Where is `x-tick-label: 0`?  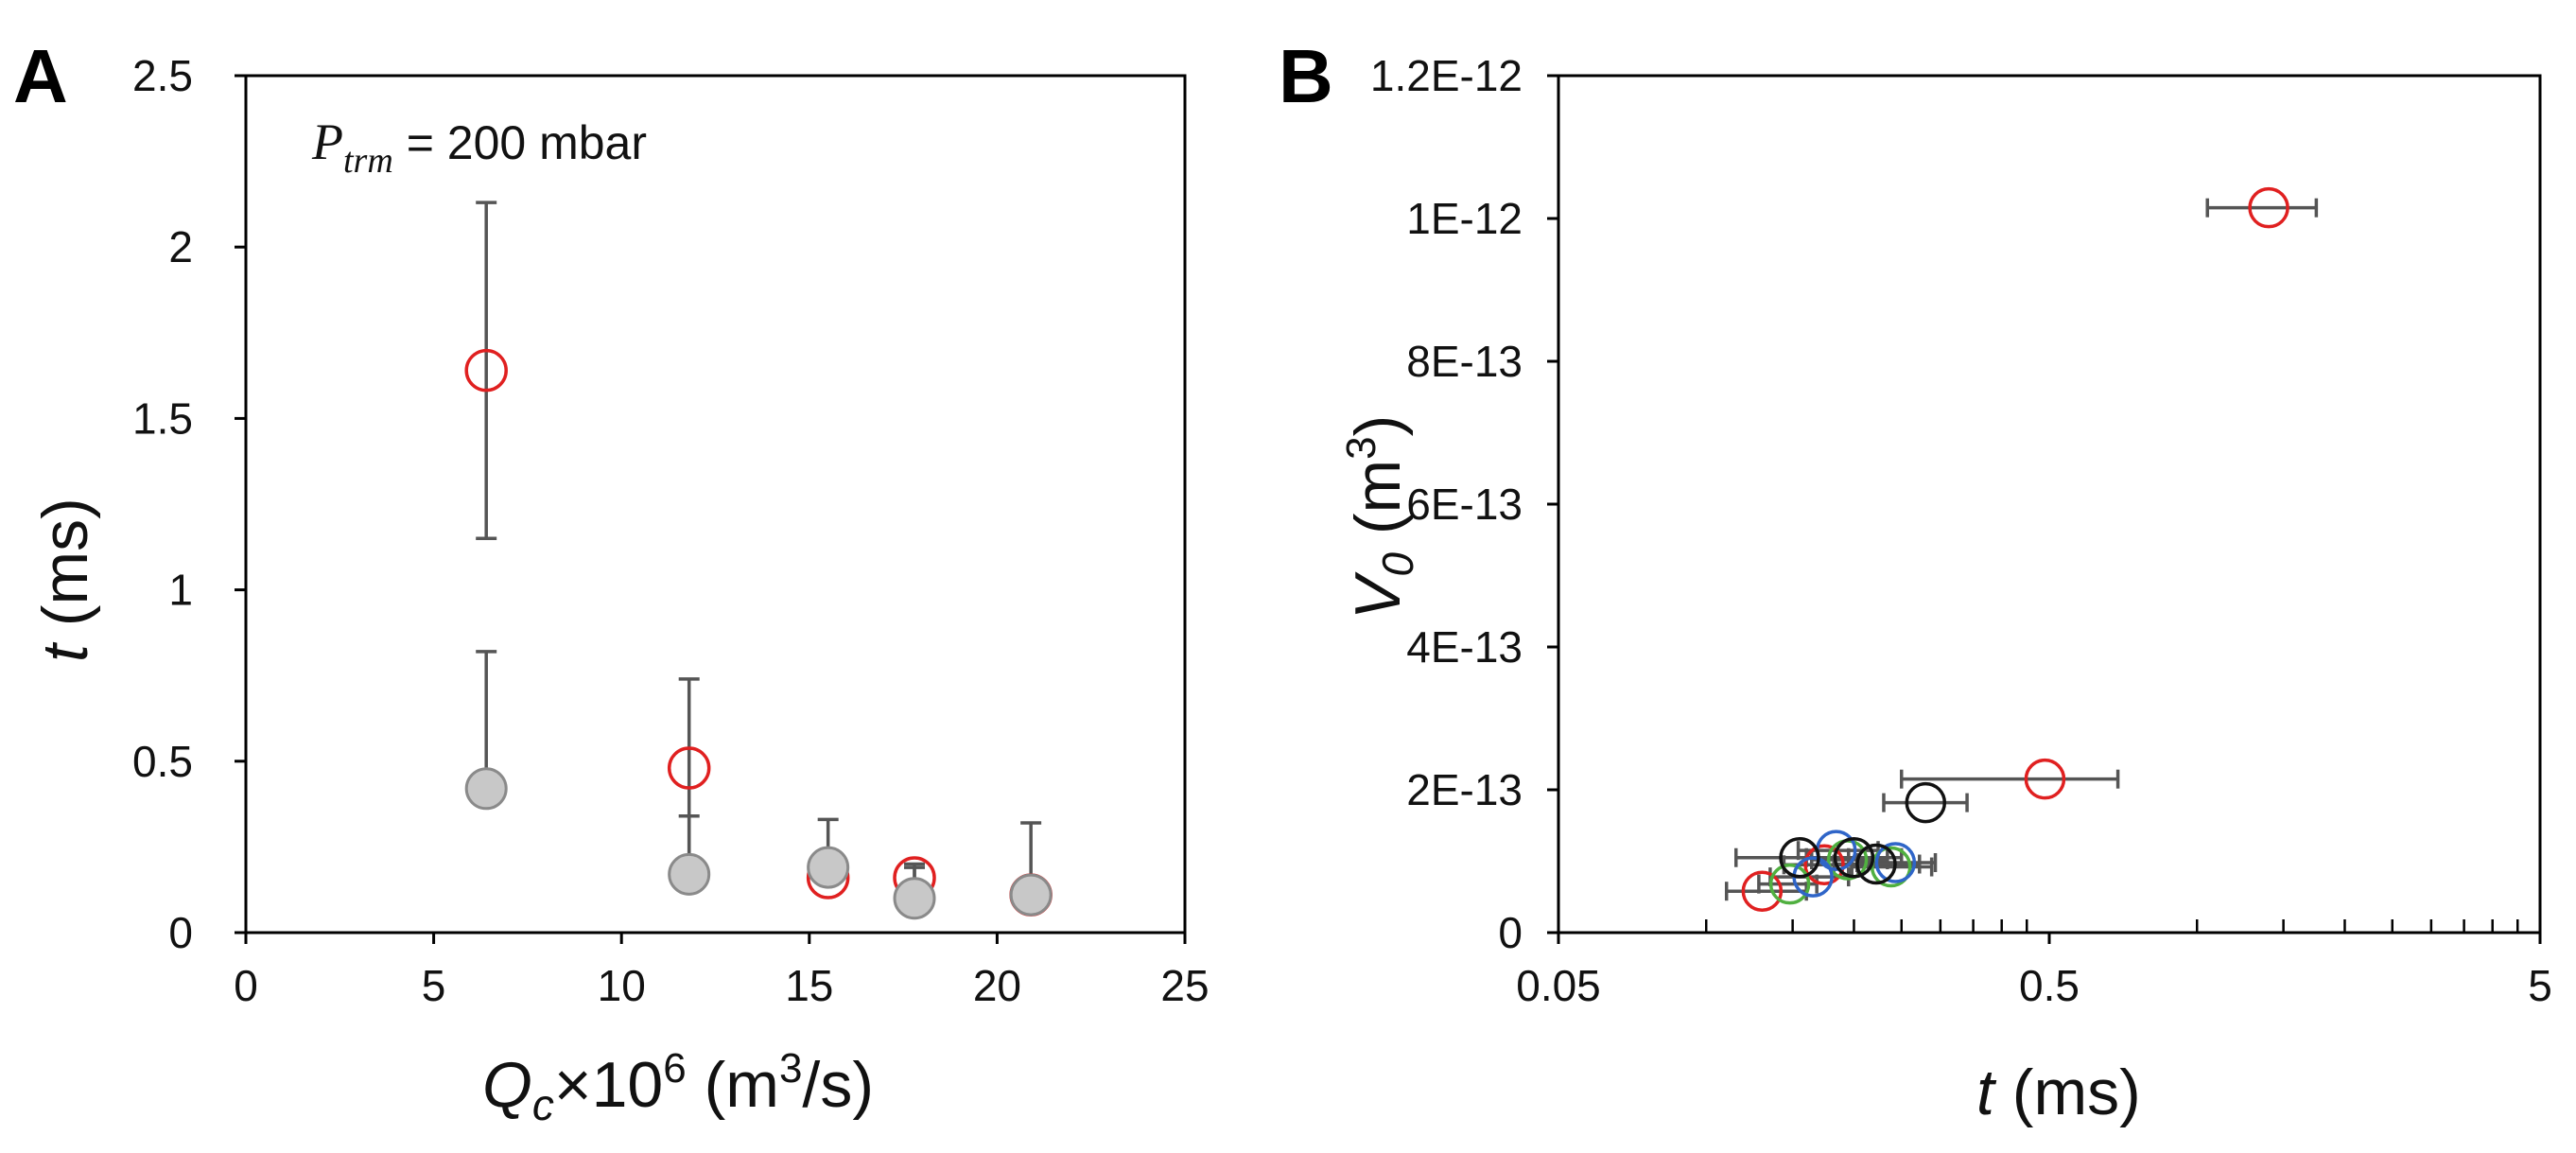 x-tick-label: 0 is located at coordinates (246, 985).